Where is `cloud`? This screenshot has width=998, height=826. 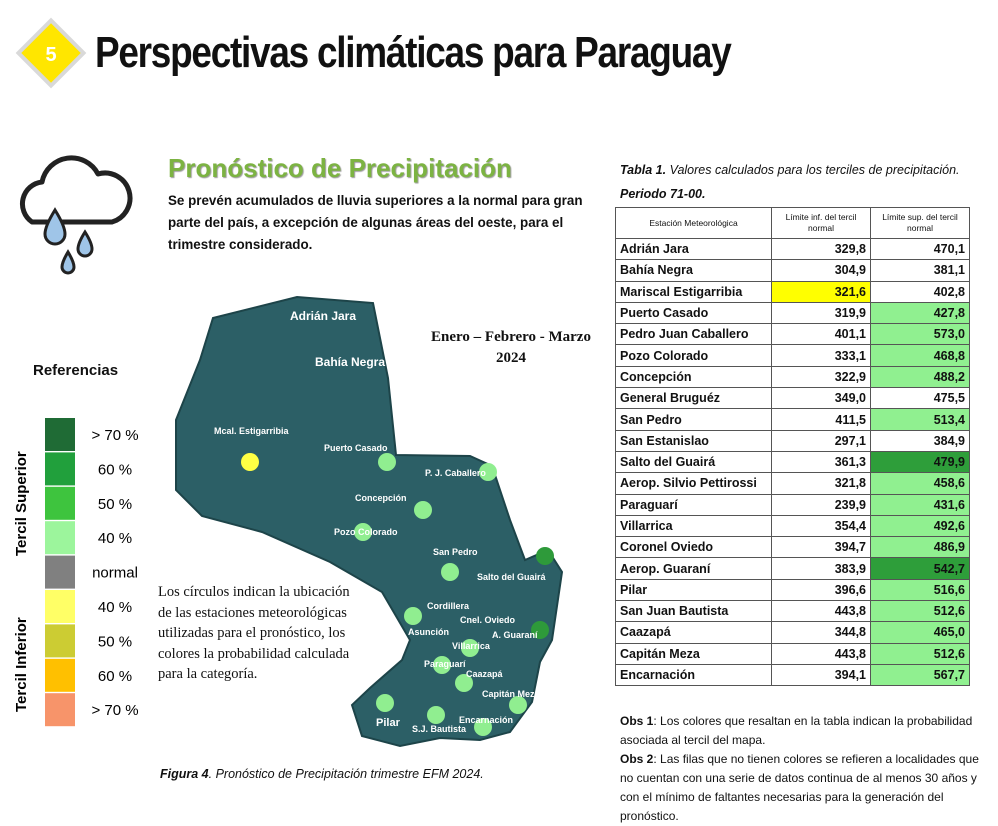 cloud is located at coordinates (76, 190).